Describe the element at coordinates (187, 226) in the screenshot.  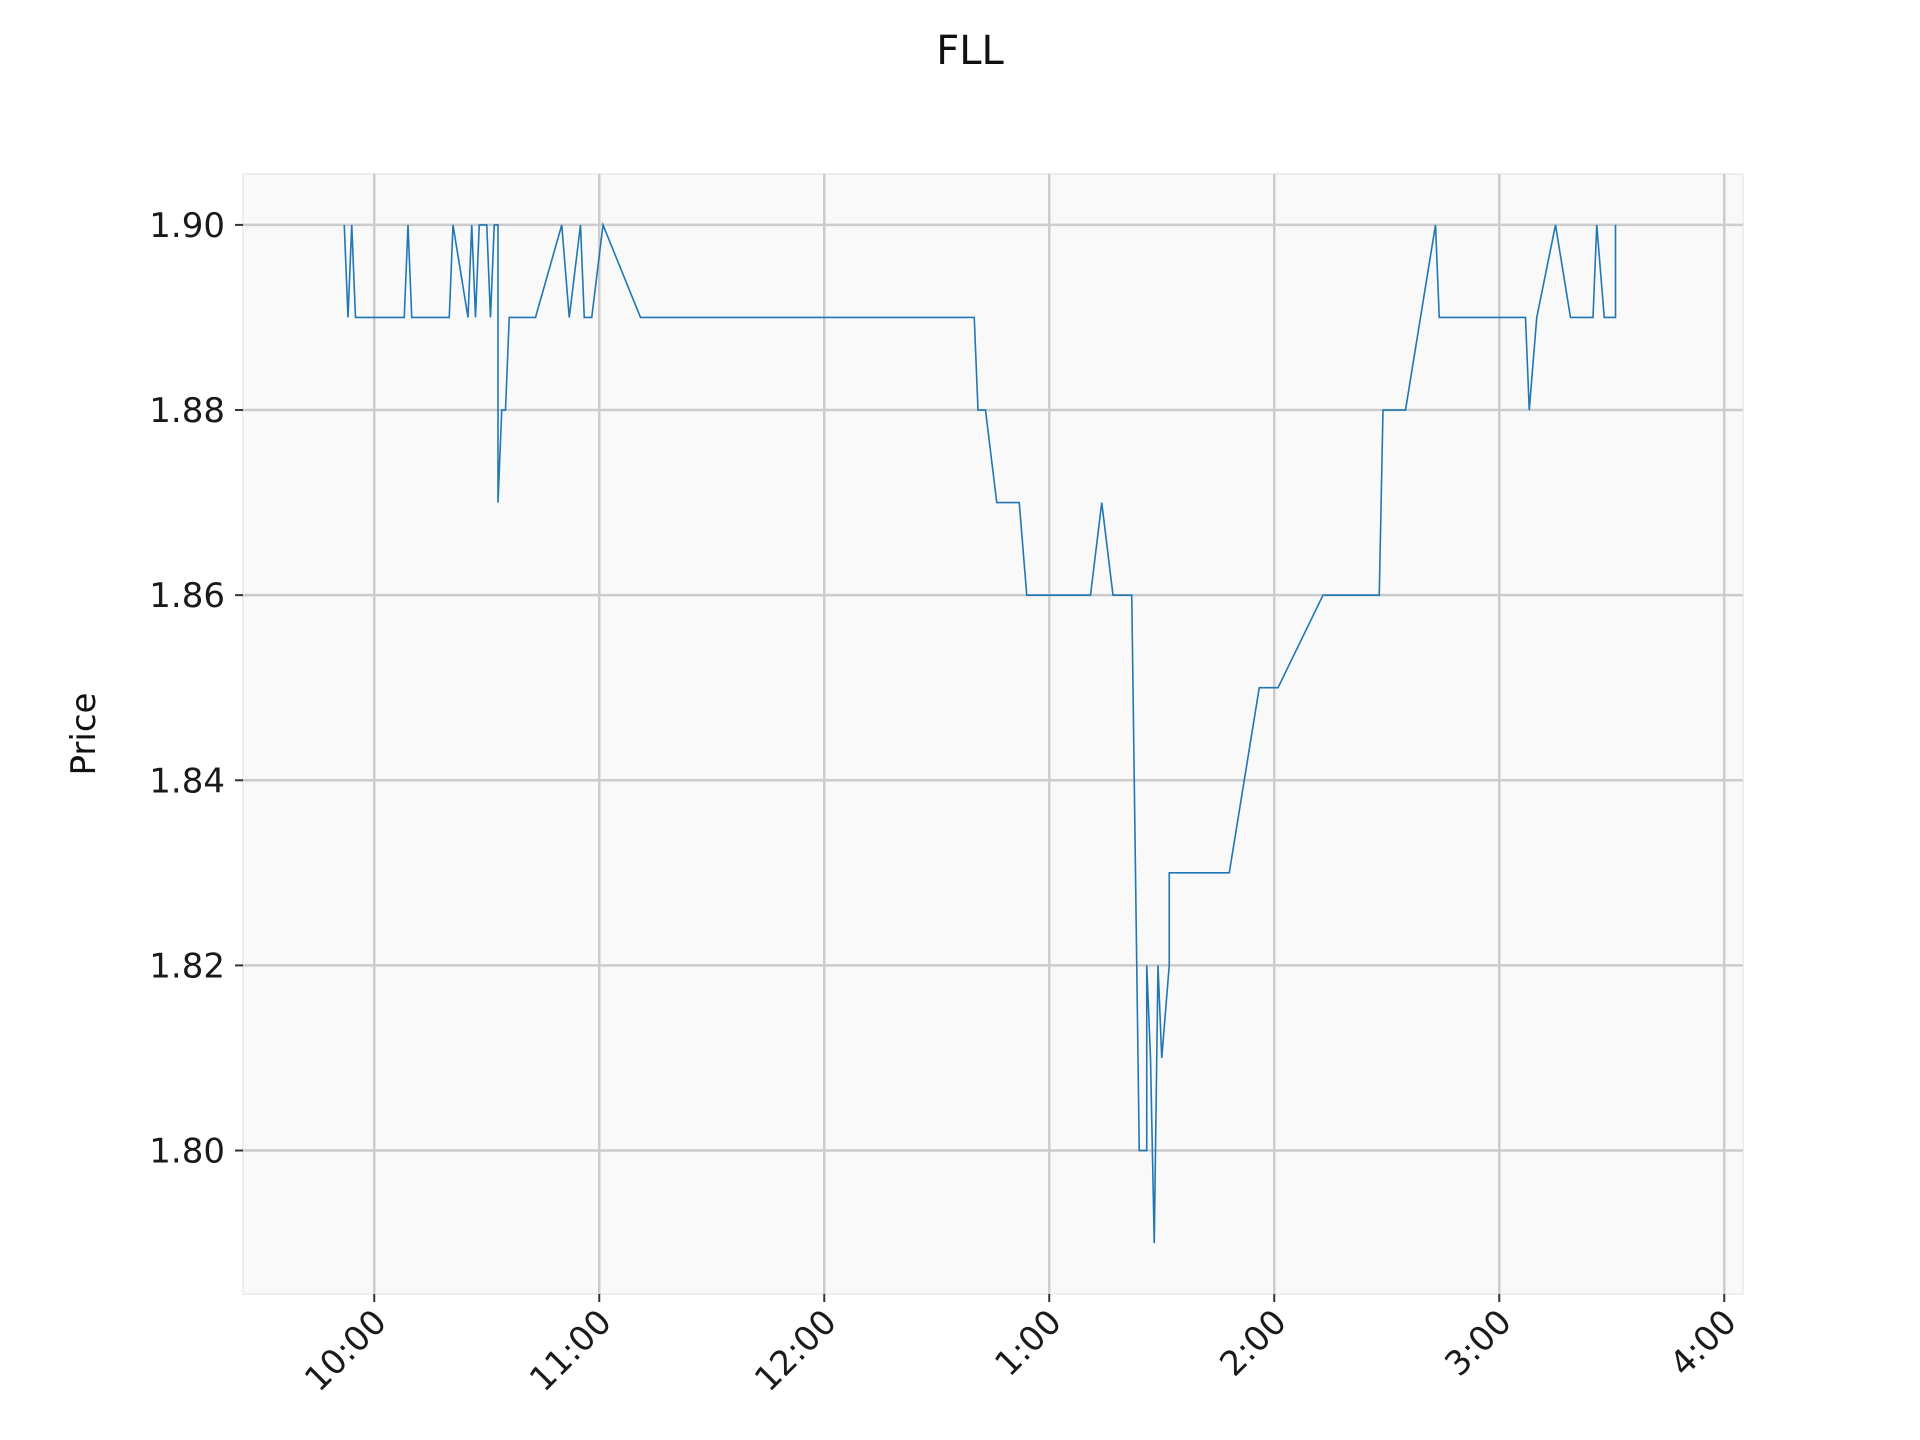
I see `y-tick-label: 1.90` at that location.